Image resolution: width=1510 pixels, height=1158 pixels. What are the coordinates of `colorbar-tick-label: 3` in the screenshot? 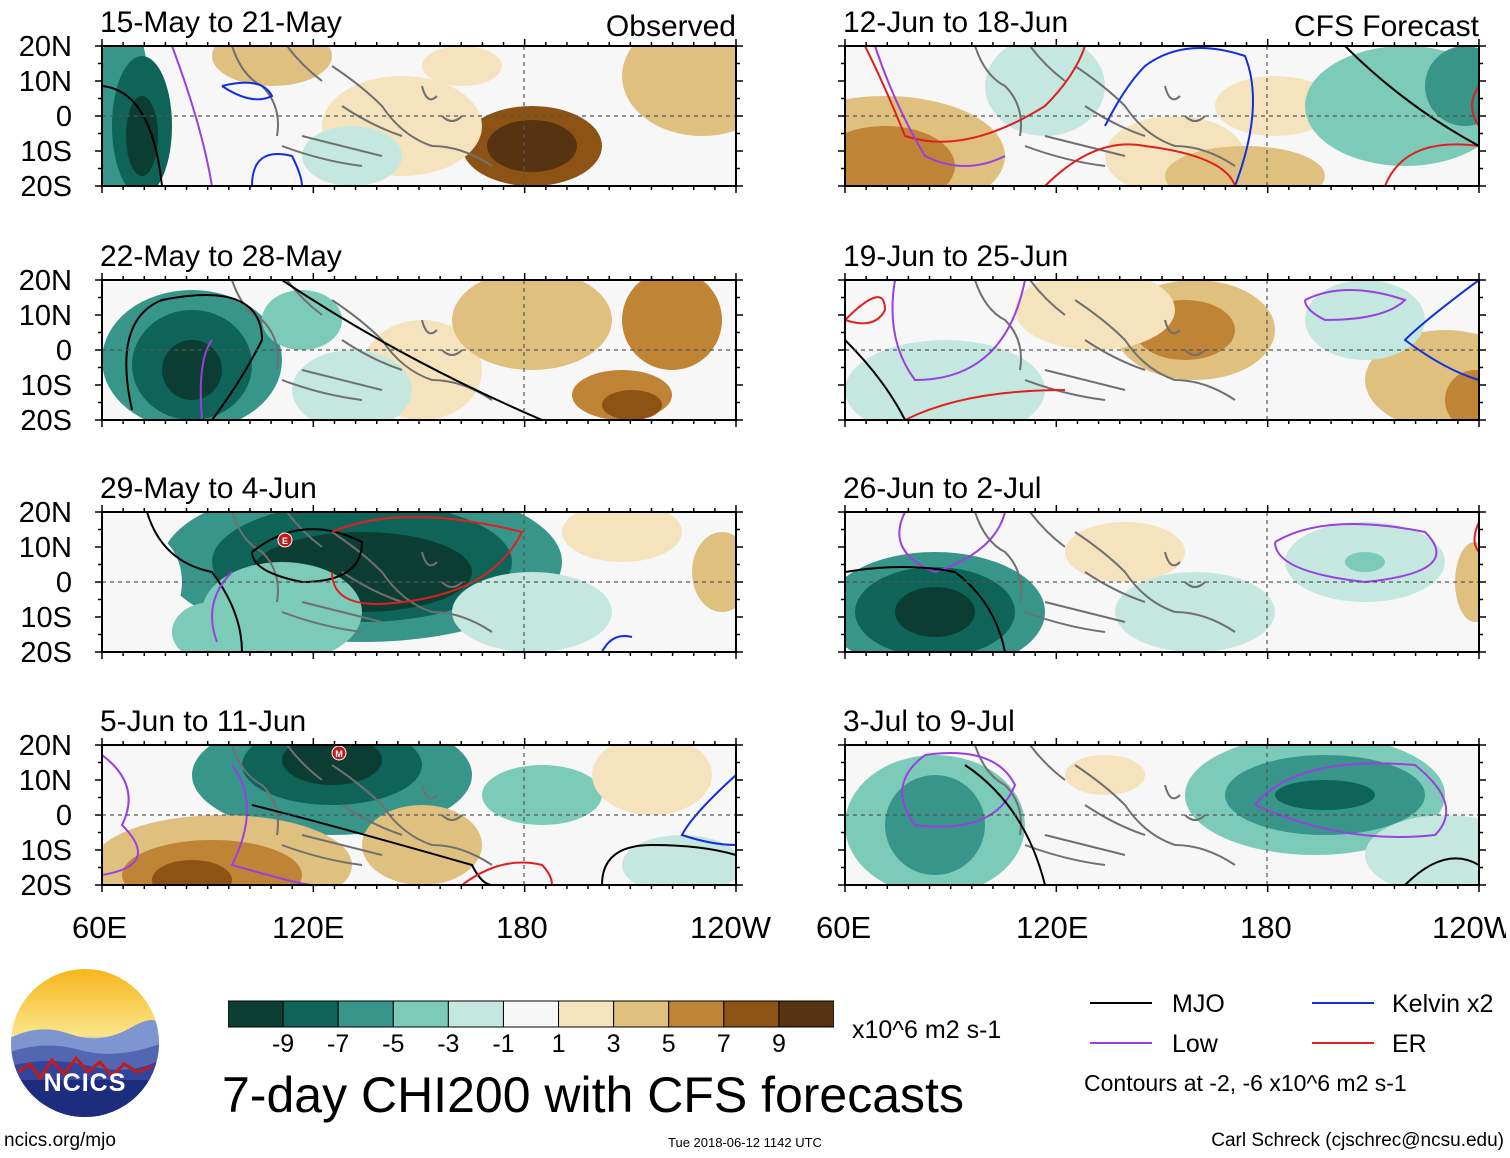 It's located at (613, 1044).